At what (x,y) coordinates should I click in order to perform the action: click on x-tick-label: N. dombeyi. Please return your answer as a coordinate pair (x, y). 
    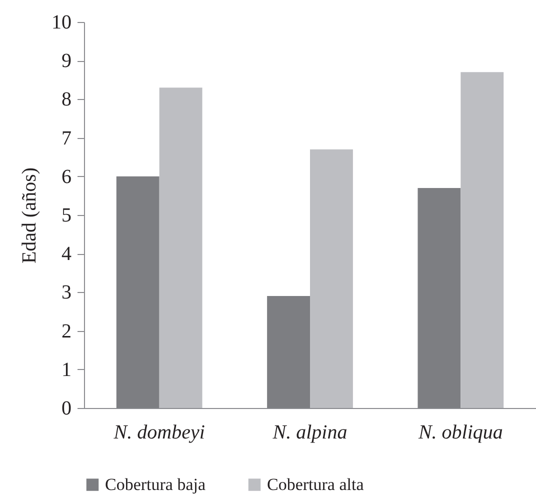
    Looking at the image, I should click on (158, 433).